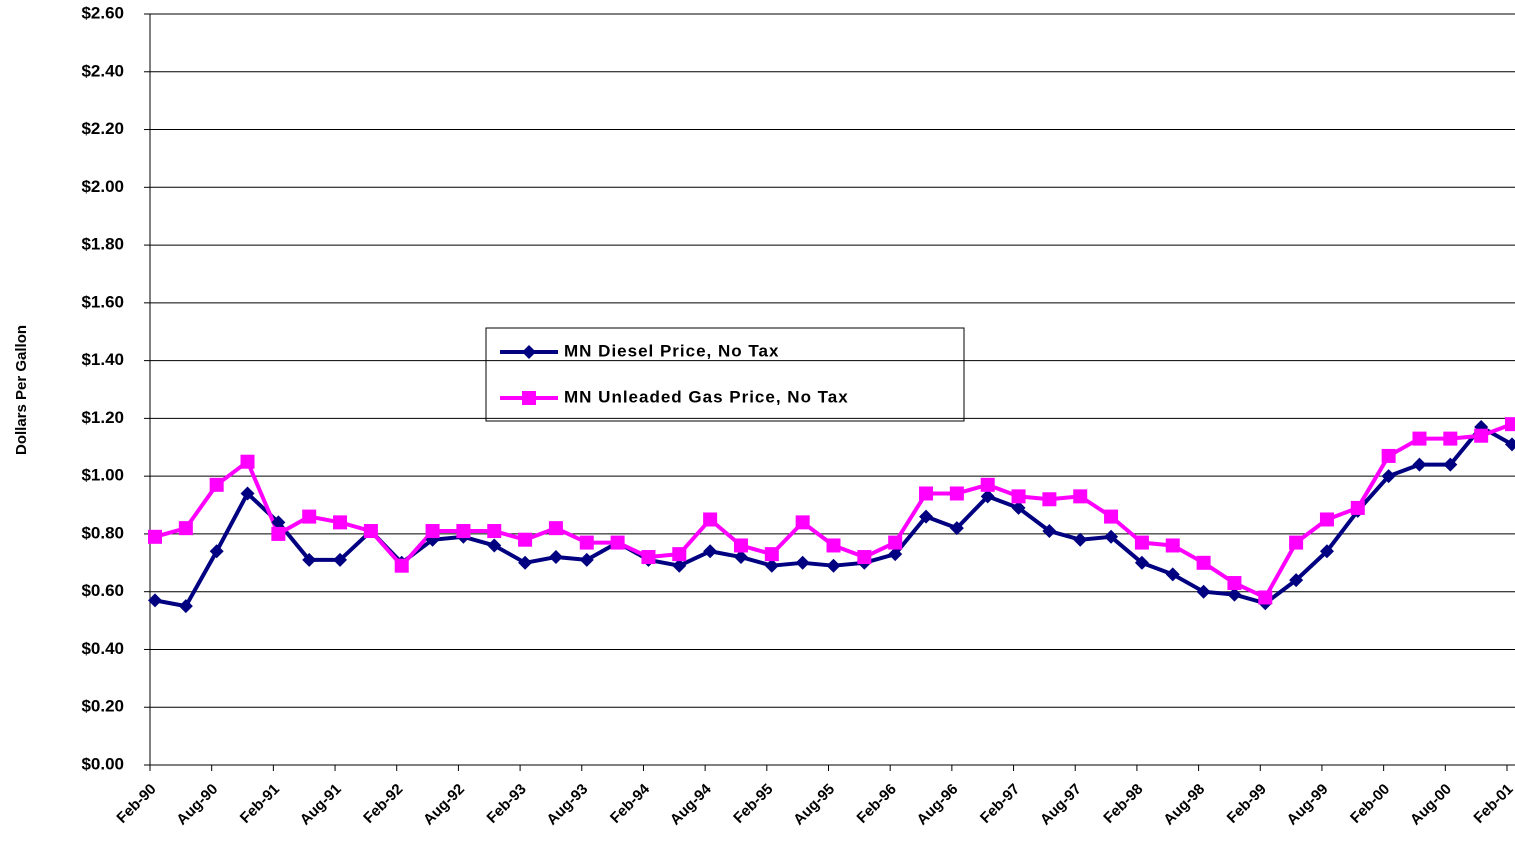  I want to click on y-tick-label: $0.80, so click(102, 532).